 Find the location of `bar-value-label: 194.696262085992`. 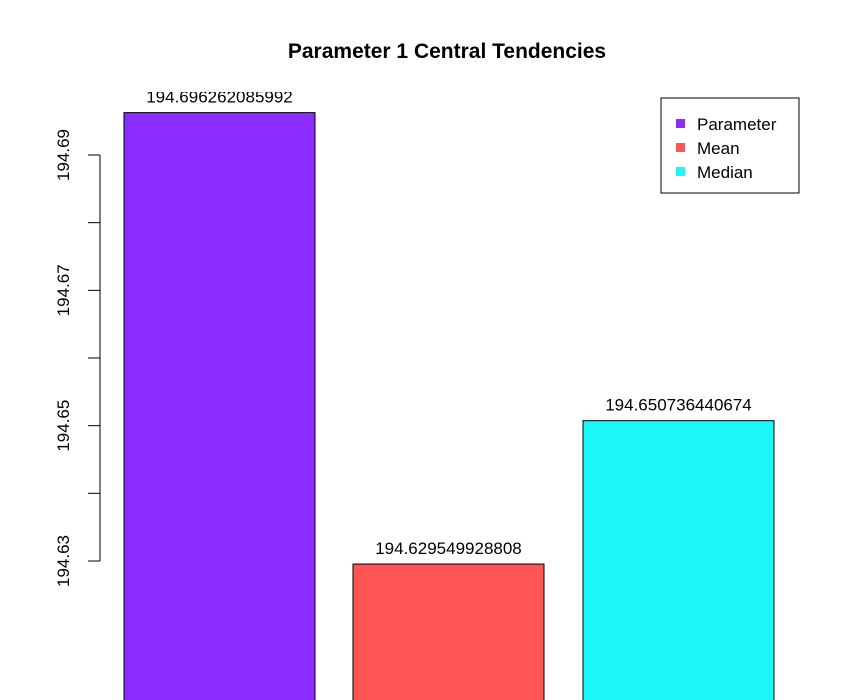

bar-value-label: 194.696262085992 is located at coordinates (219, 97).